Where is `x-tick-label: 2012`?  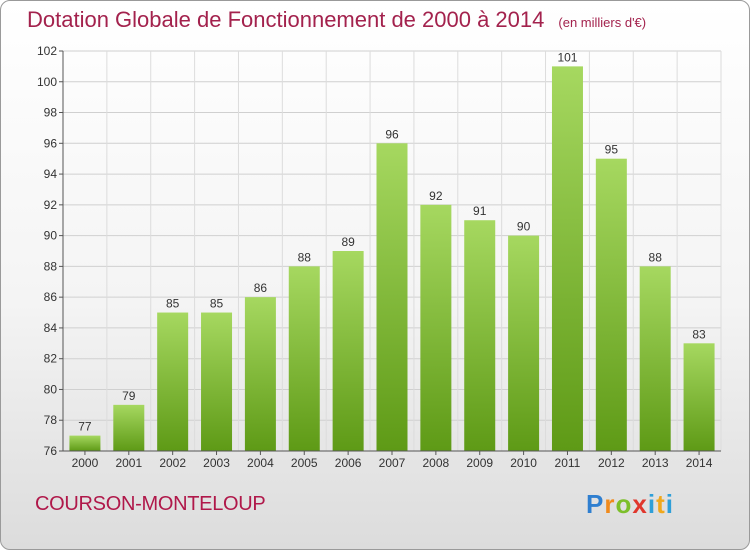 x-tick-label: 2012 is located at coordinates (611, 463).